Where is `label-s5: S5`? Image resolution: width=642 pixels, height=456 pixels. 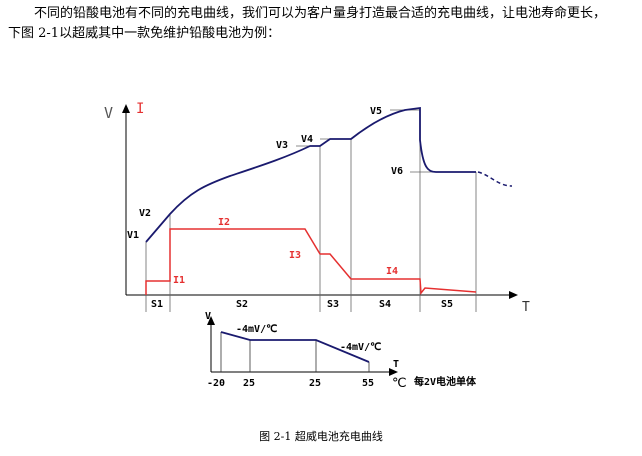
label-s5: S5 is located at coordinates (447, 304).